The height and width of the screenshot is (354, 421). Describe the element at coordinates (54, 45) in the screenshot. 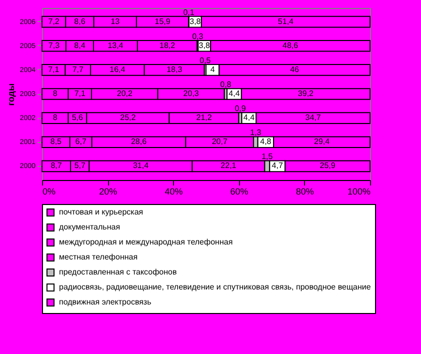

I see `data-label: 7,3` at that location.